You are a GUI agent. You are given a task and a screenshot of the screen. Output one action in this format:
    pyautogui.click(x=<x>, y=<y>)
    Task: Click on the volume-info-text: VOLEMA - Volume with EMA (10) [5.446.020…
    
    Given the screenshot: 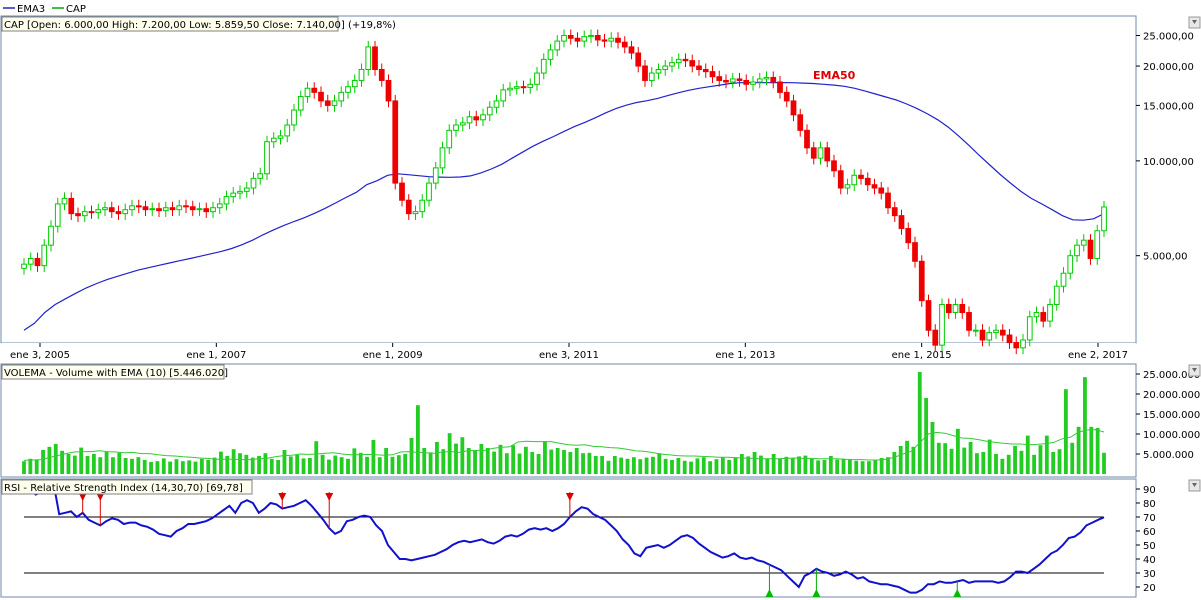 What is the action you would take?
    pyautogui.click(x=116, y=373)
    